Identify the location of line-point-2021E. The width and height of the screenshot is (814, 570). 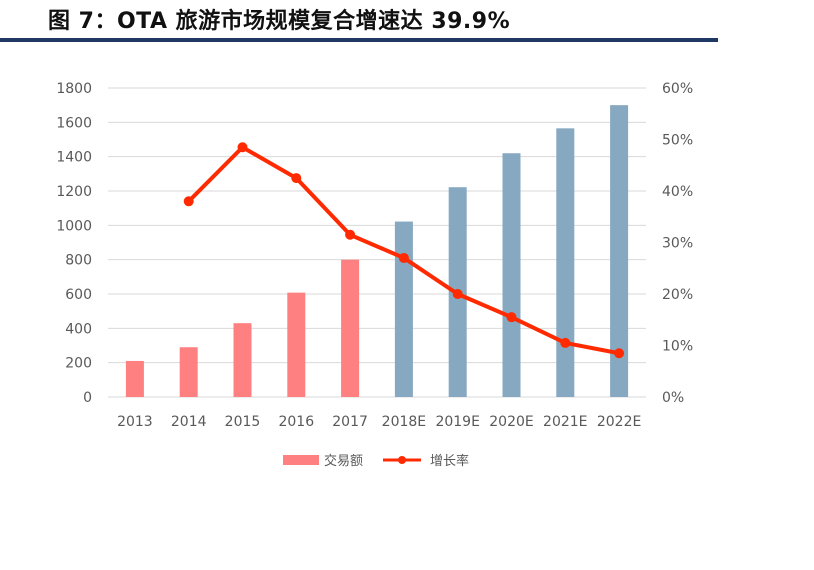
(565, 342).